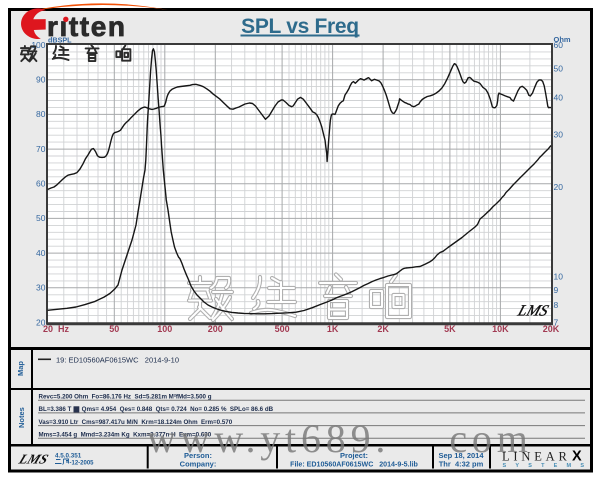  Describe the element at coordinates (551, 329) in the screenshot. I see `svg-text: 20K` at that location.